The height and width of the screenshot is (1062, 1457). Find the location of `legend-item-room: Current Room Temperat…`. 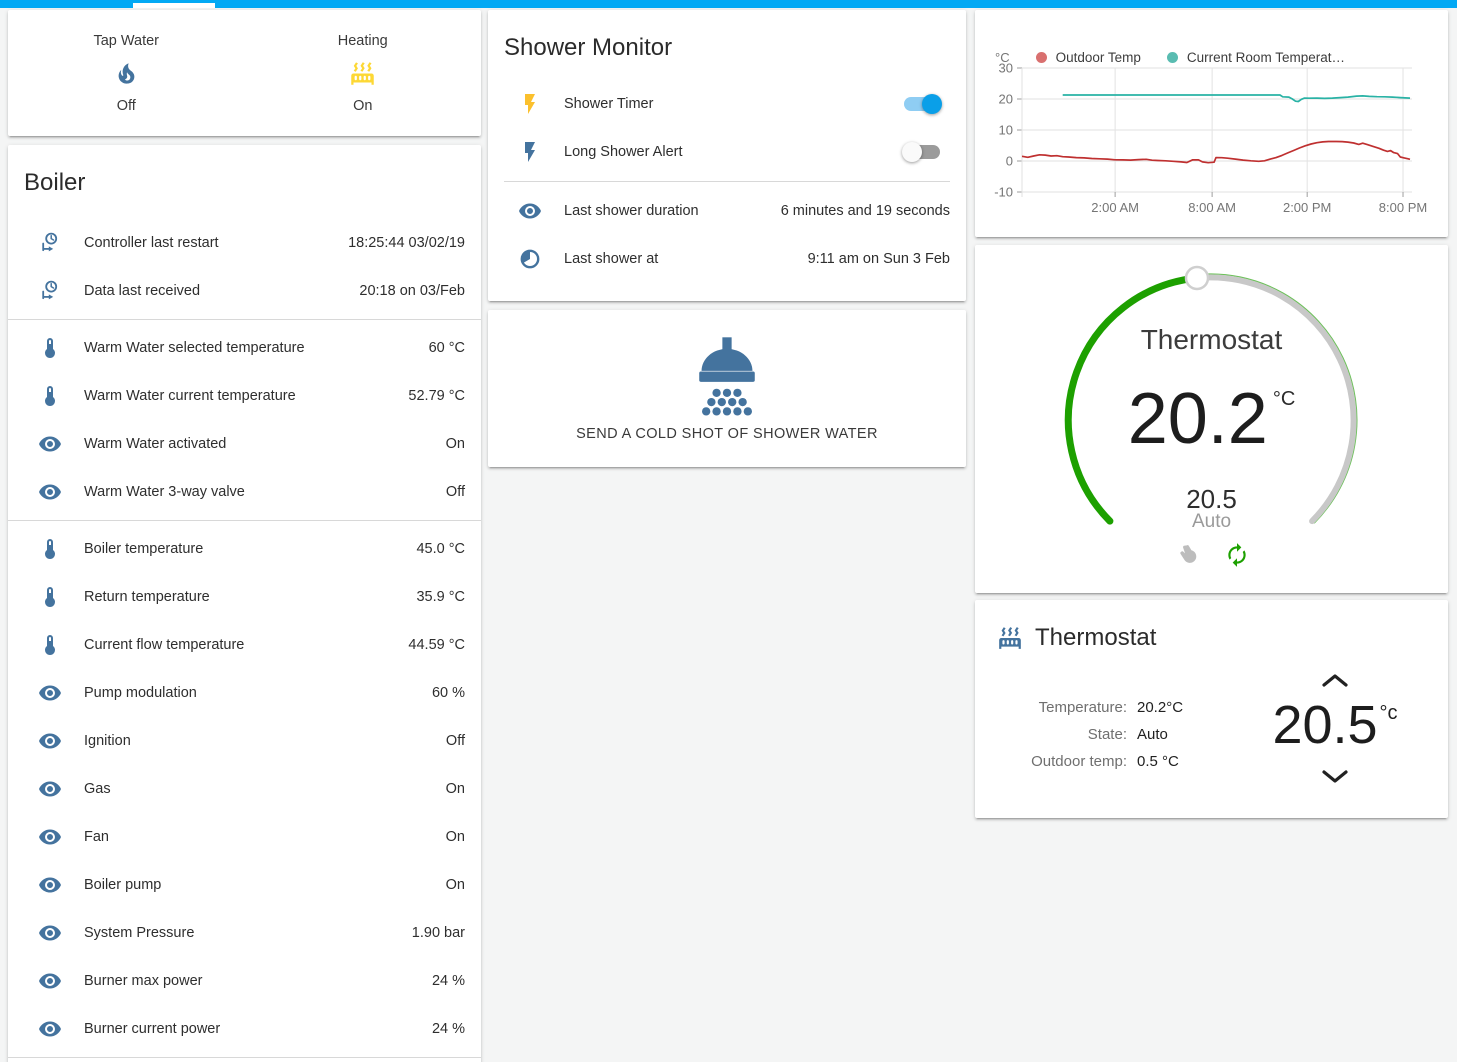

legend-item-room: Current Room Temperat… is located at coordinates (1255, 57).